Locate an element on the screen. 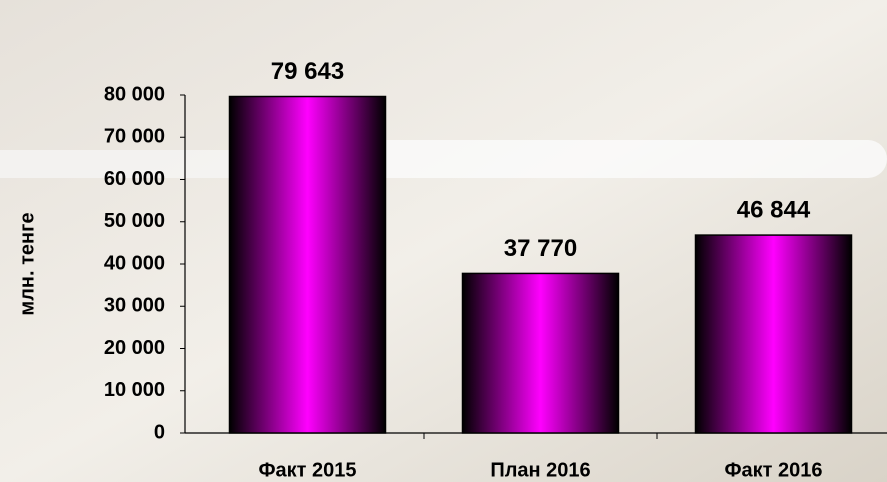  value-label: 79 643 is located at coordinates (307, 71).